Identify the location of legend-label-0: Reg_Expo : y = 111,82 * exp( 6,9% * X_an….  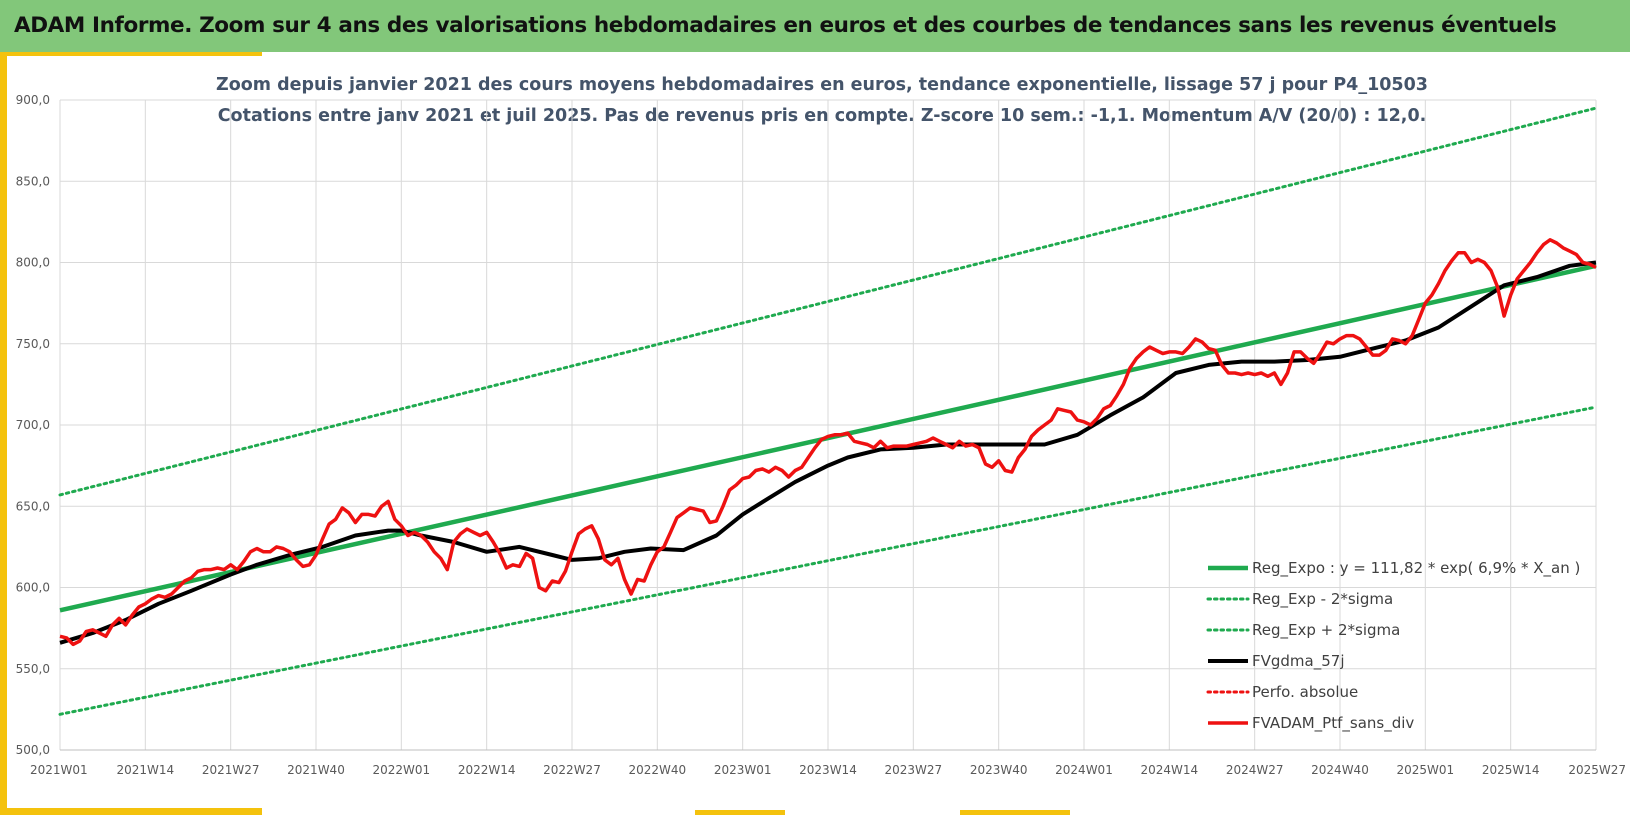
(1416, 568).